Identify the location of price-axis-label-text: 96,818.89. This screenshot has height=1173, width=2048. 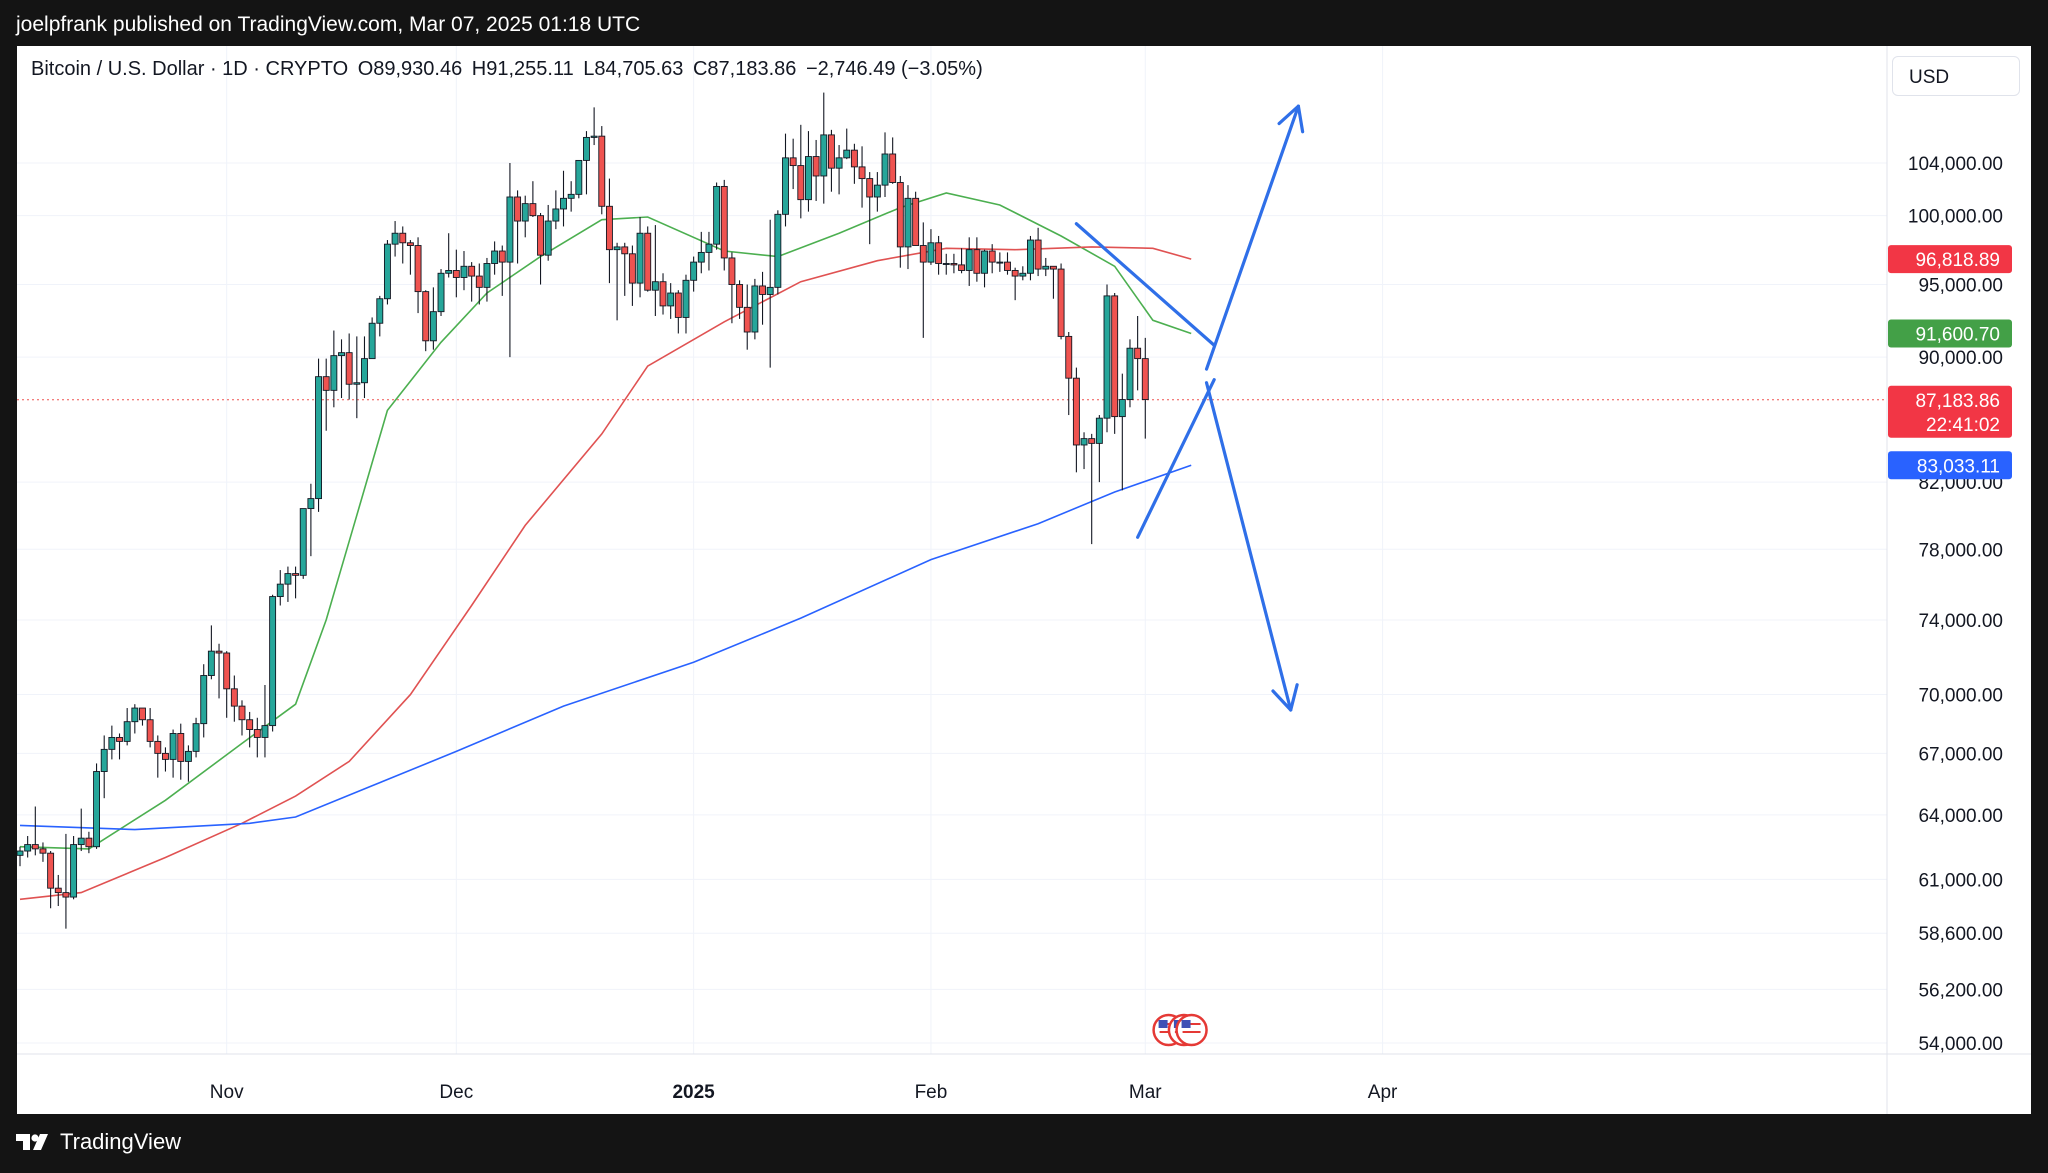
(1957, 260).